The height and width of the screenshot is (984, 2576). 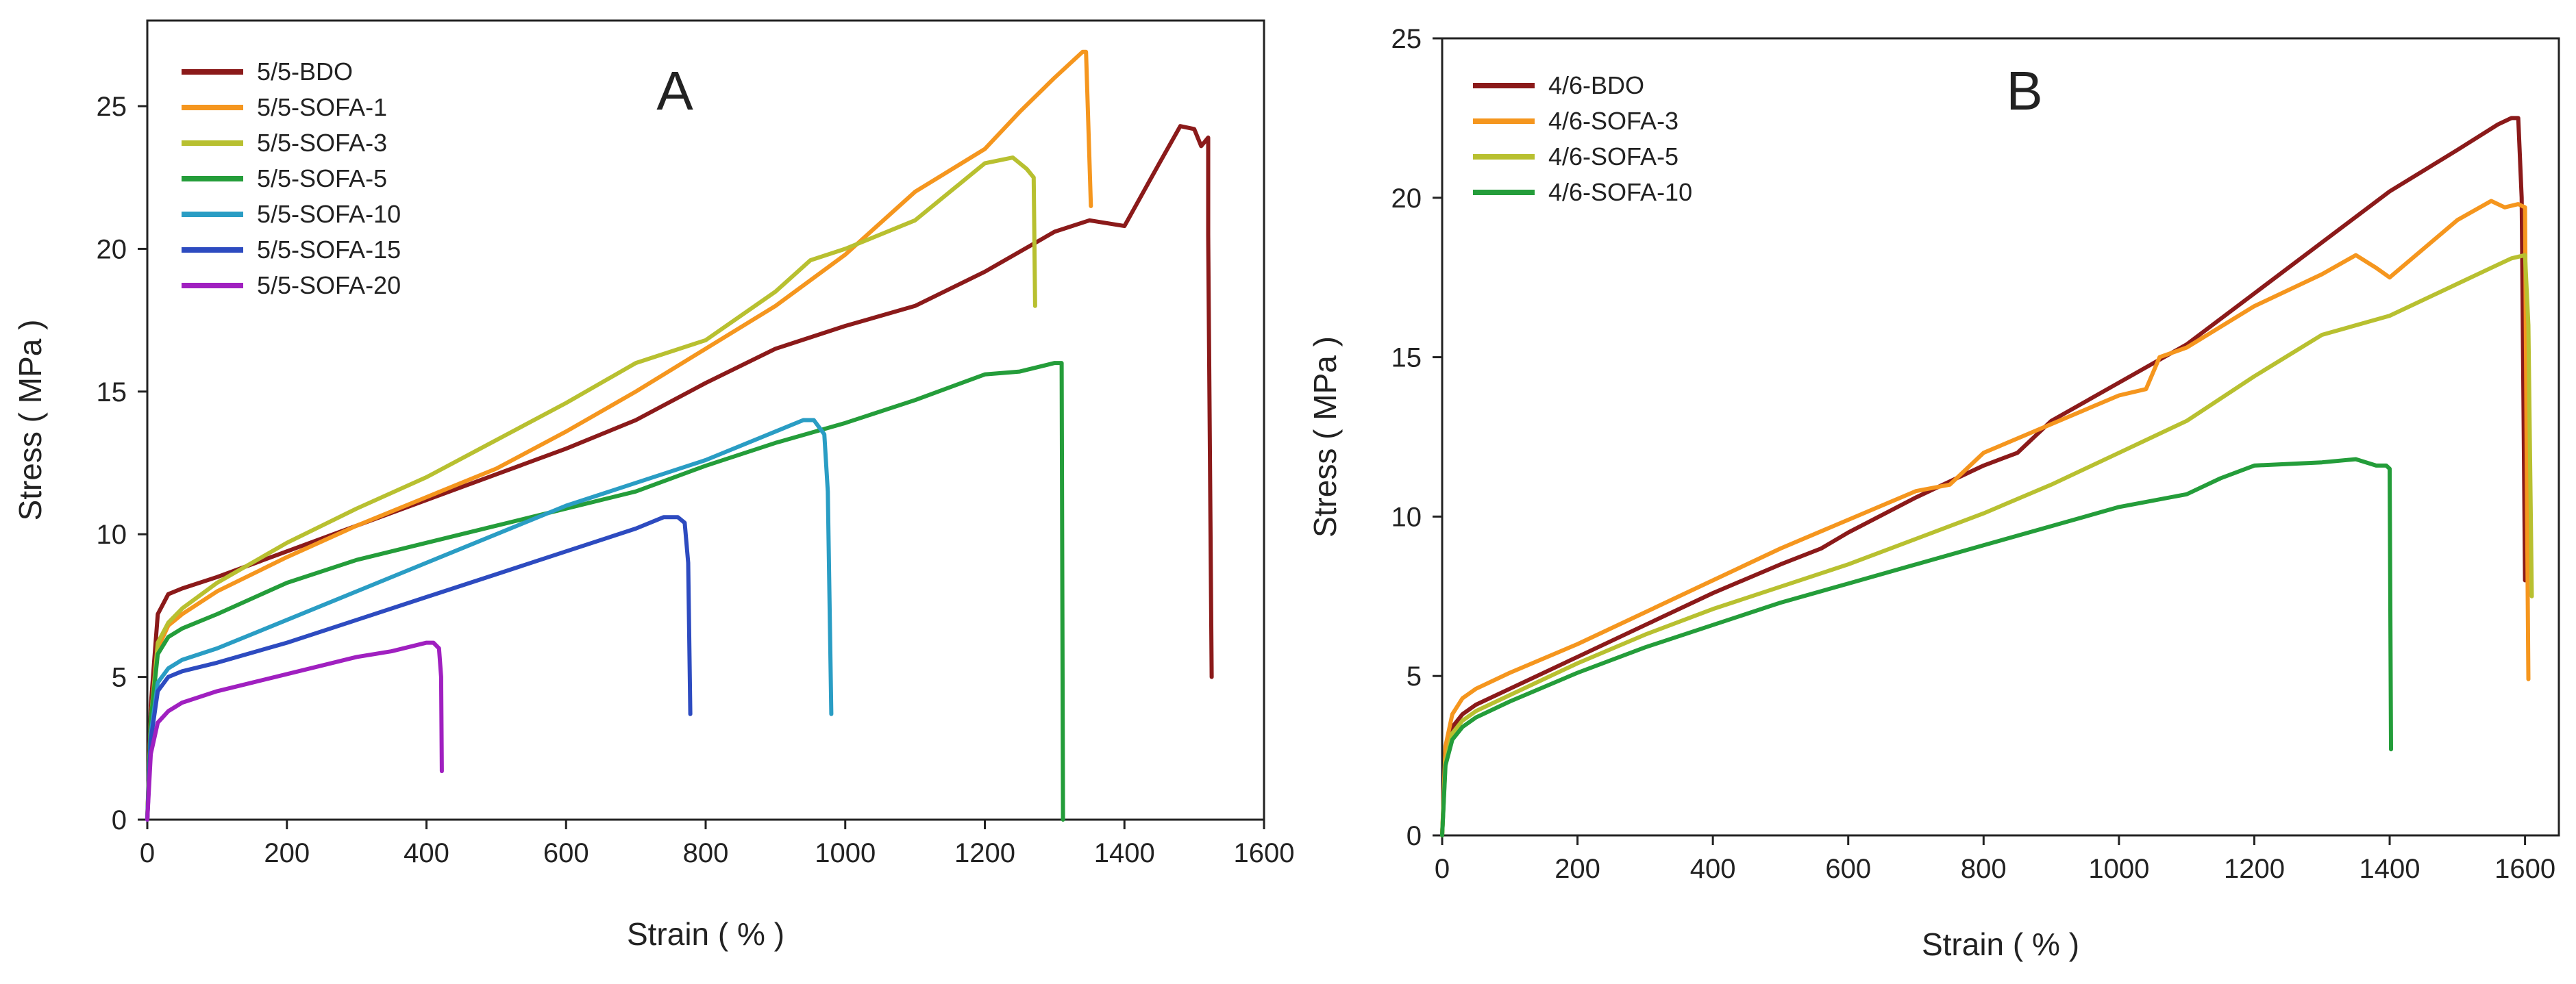 I want to click on legend-label: 4/6-SOFA-3, so click(x=1613, y=121).